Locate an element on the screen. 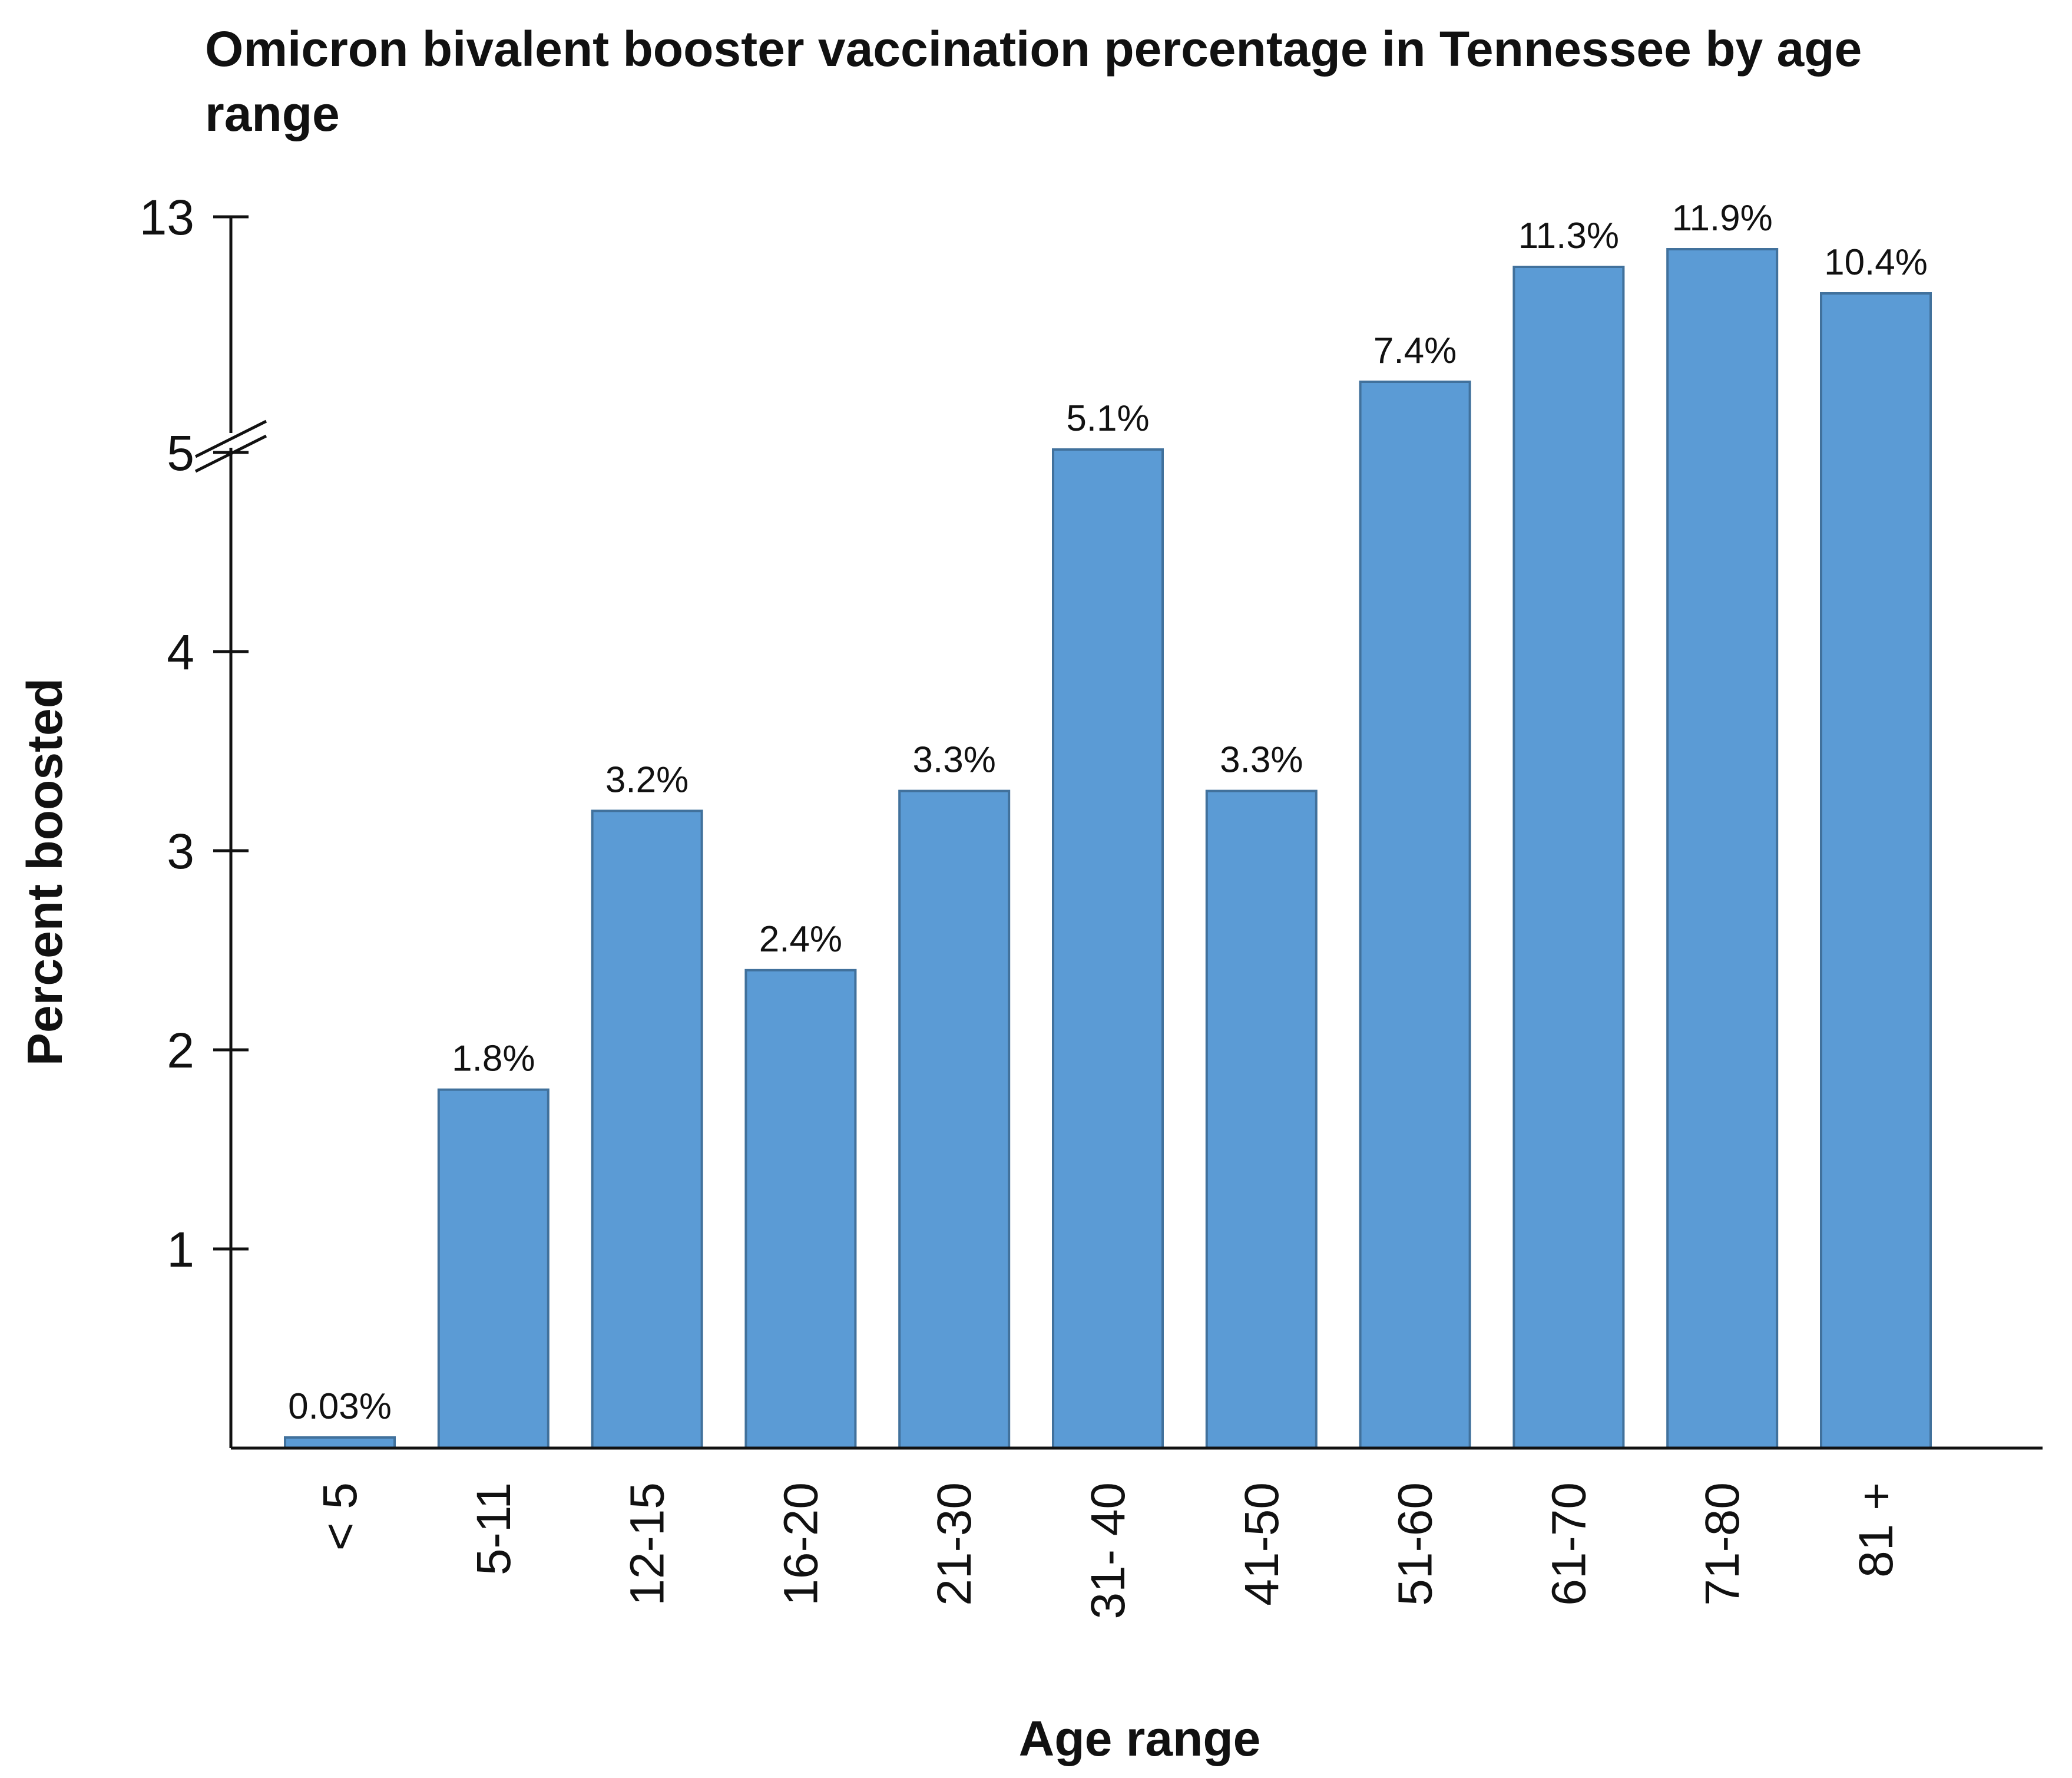  y-tick-label: 2 is located at coordinates (180, 1050).